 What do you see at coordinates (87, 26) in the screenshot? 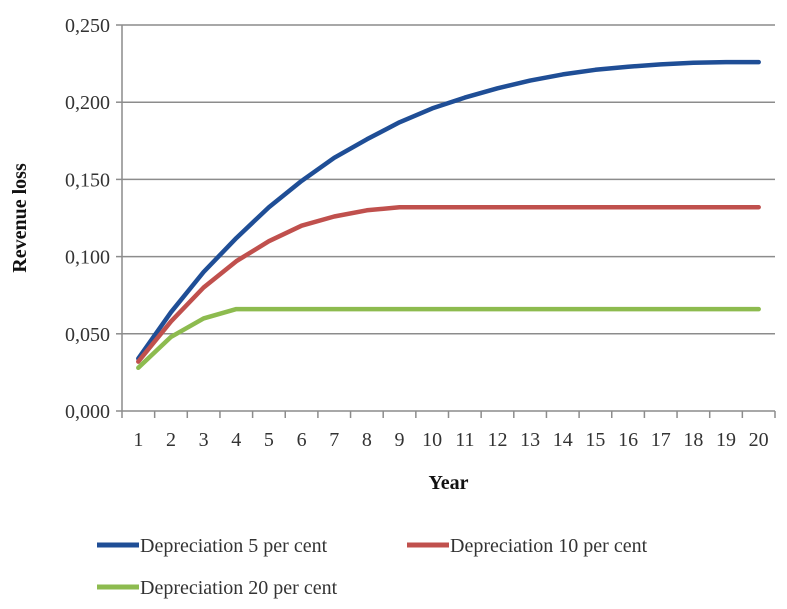
I see `y-tick-label: 0,250` at bounding box center [87, 26].